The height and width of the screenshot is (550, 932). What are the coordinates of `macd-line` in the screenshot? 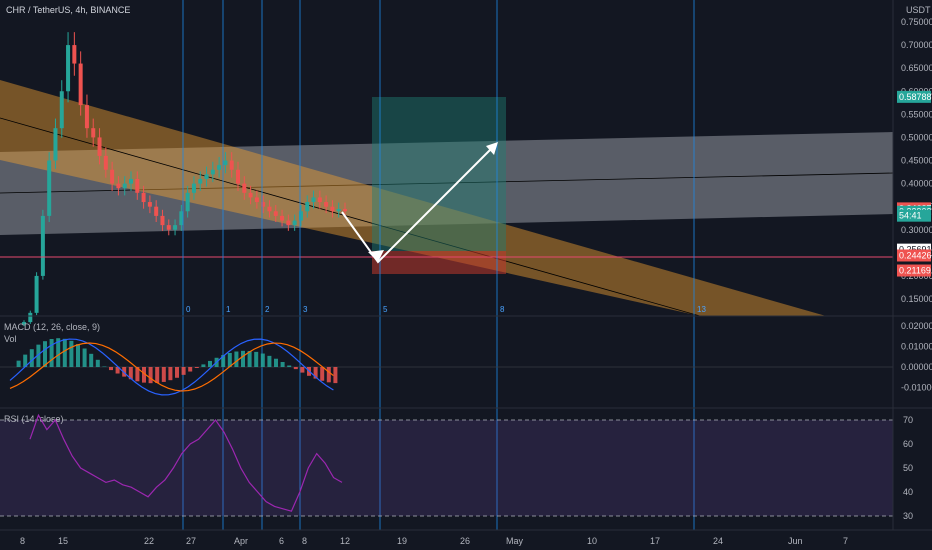 It's located at (171, 367).